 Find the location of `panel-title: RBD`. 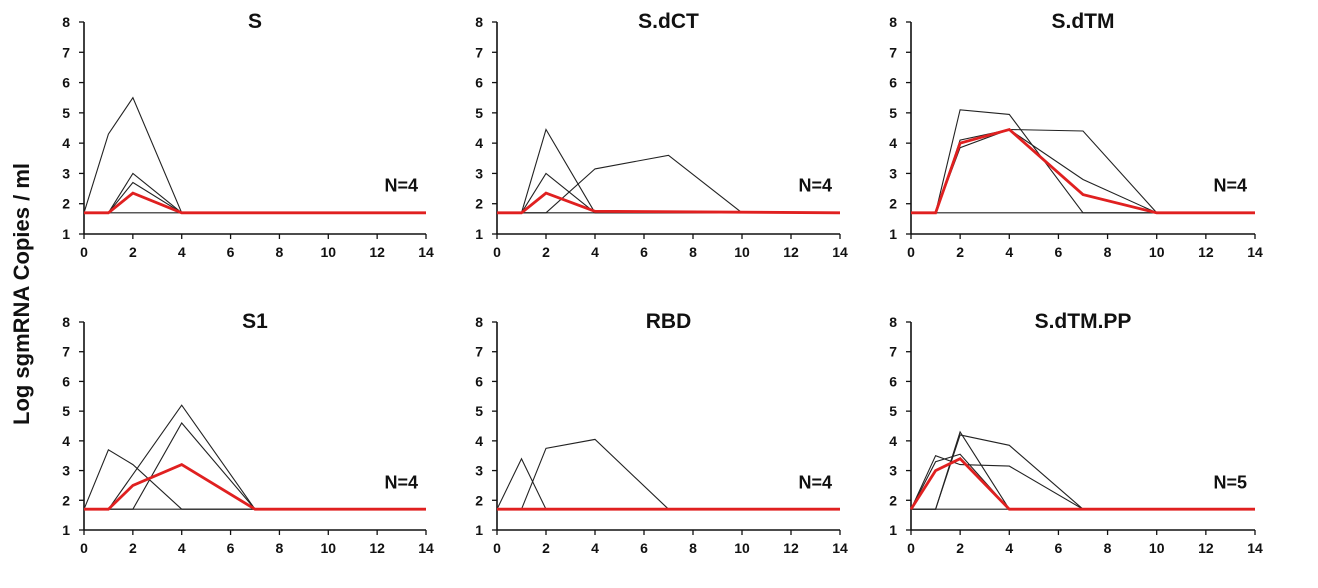

panel-title: RBD is located at coordinates (669, 321).